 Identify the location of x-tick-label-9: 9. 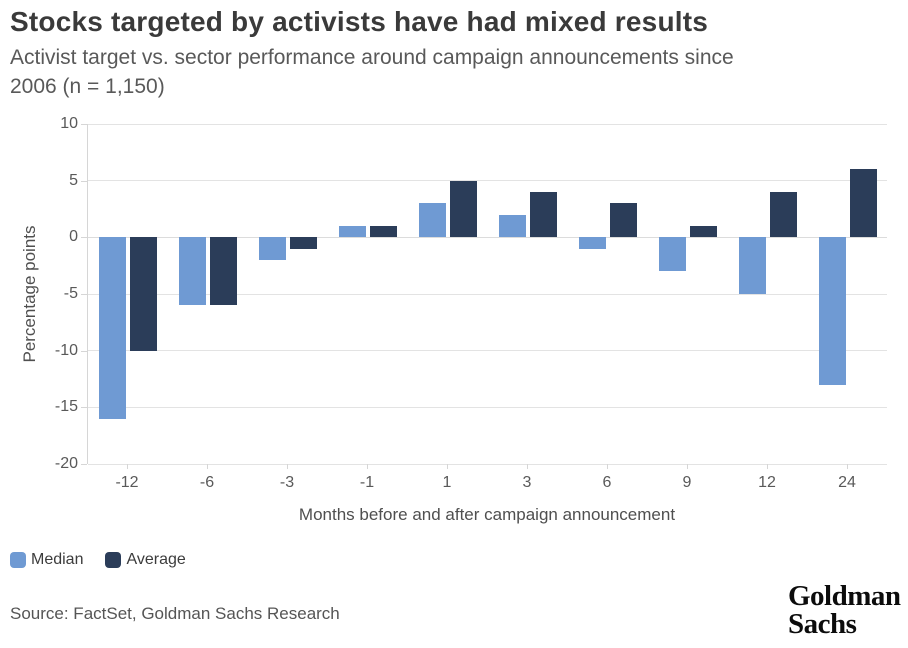
(687, 482).